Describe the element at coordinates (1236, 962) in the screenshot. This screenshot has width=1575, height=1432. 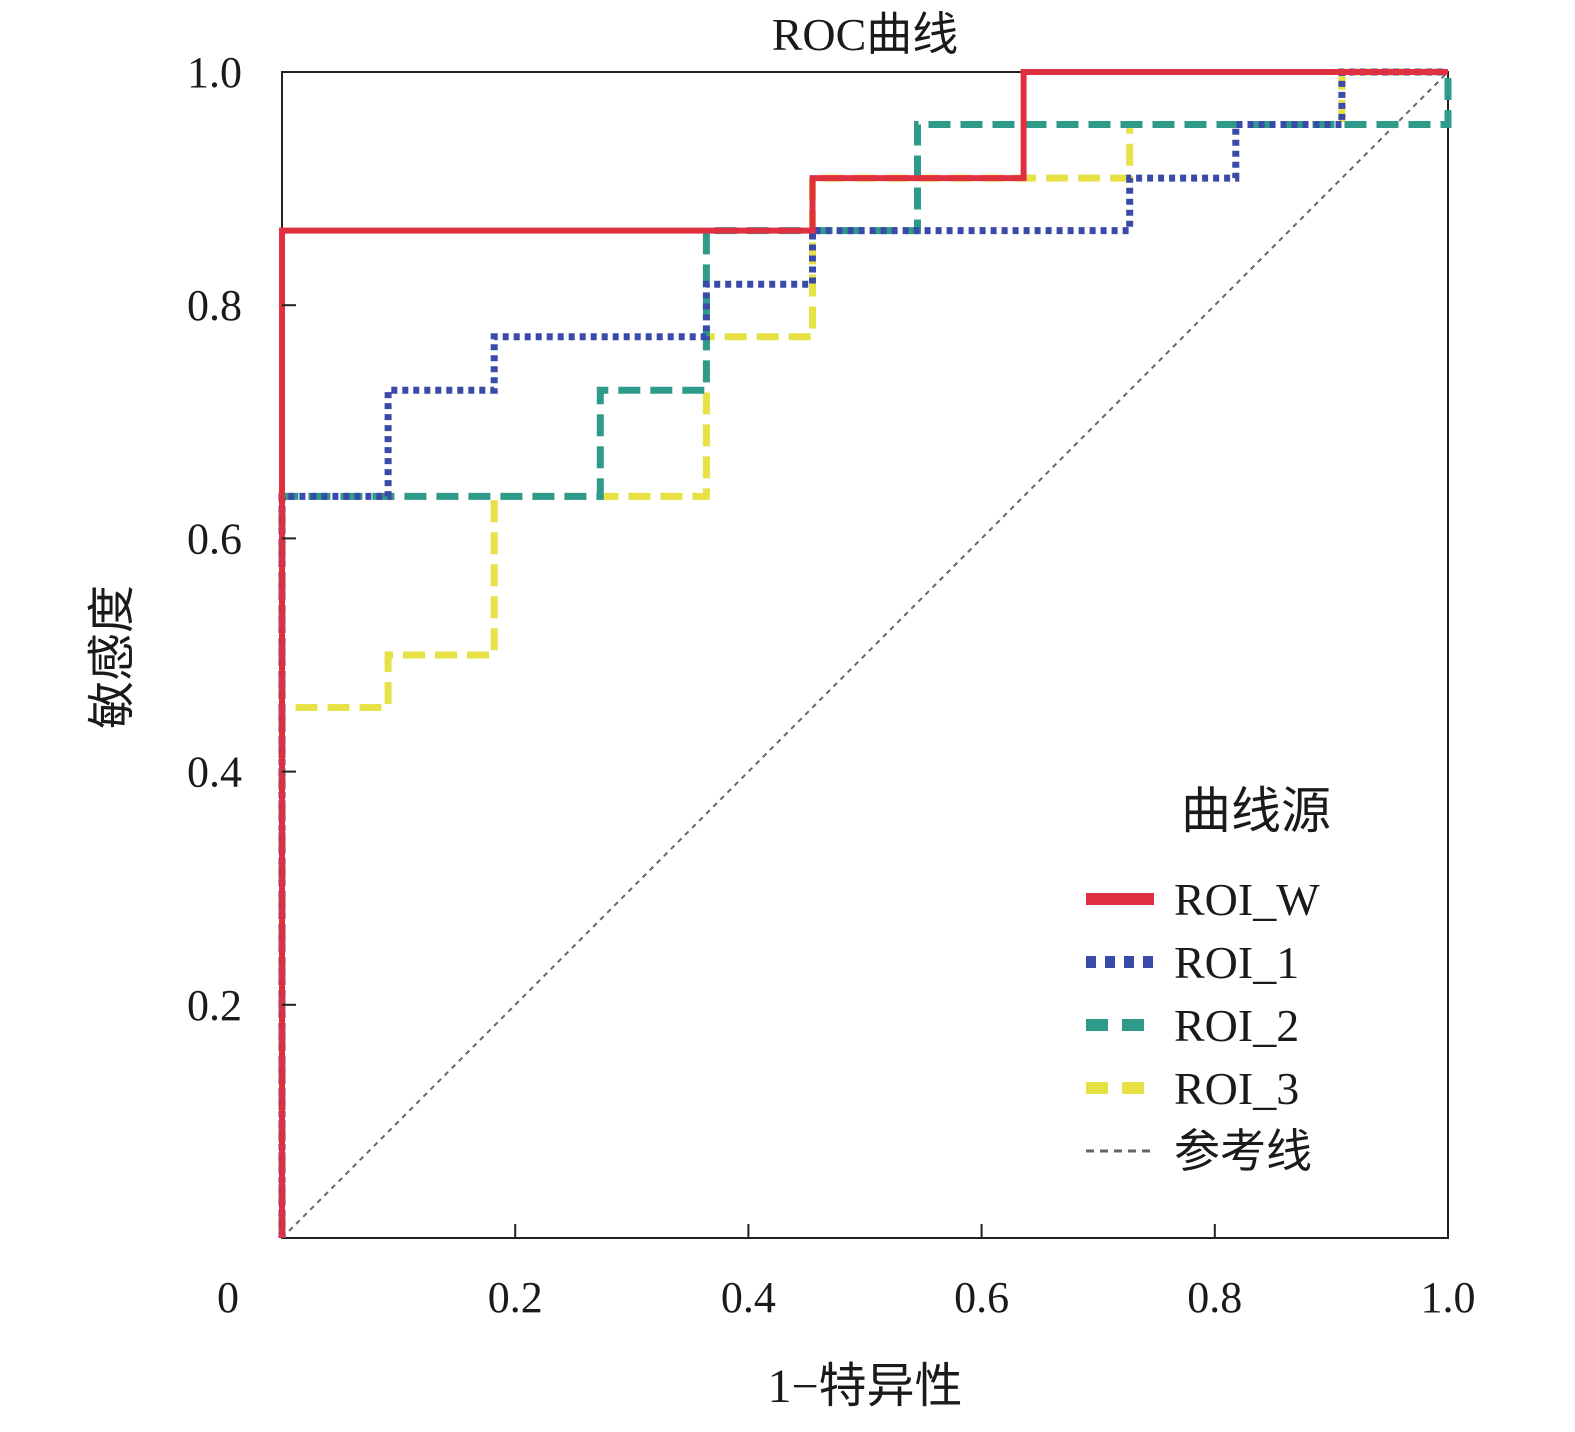
I see `legend-label-ROI_1: ROI_1` at that location.